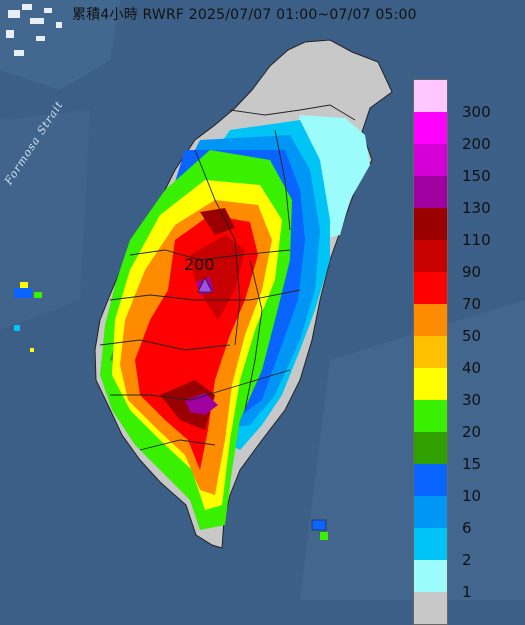 This screenshot has width=525, height=625. What do you see at coordinates (472, 336) in the screenshot?
I see `legend-label: 50` at bounding box center [472, 336].